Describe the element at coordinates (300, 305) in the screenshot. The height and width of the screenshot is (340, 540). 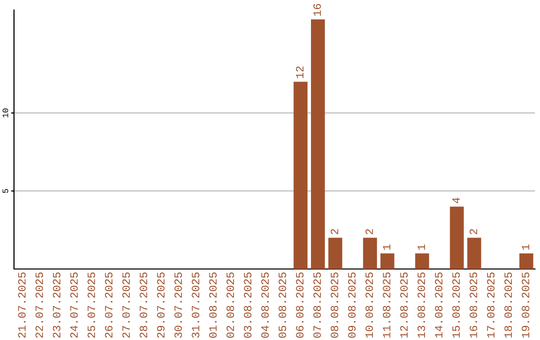
I see `x-tick-label: 06.08.2025` at that location.